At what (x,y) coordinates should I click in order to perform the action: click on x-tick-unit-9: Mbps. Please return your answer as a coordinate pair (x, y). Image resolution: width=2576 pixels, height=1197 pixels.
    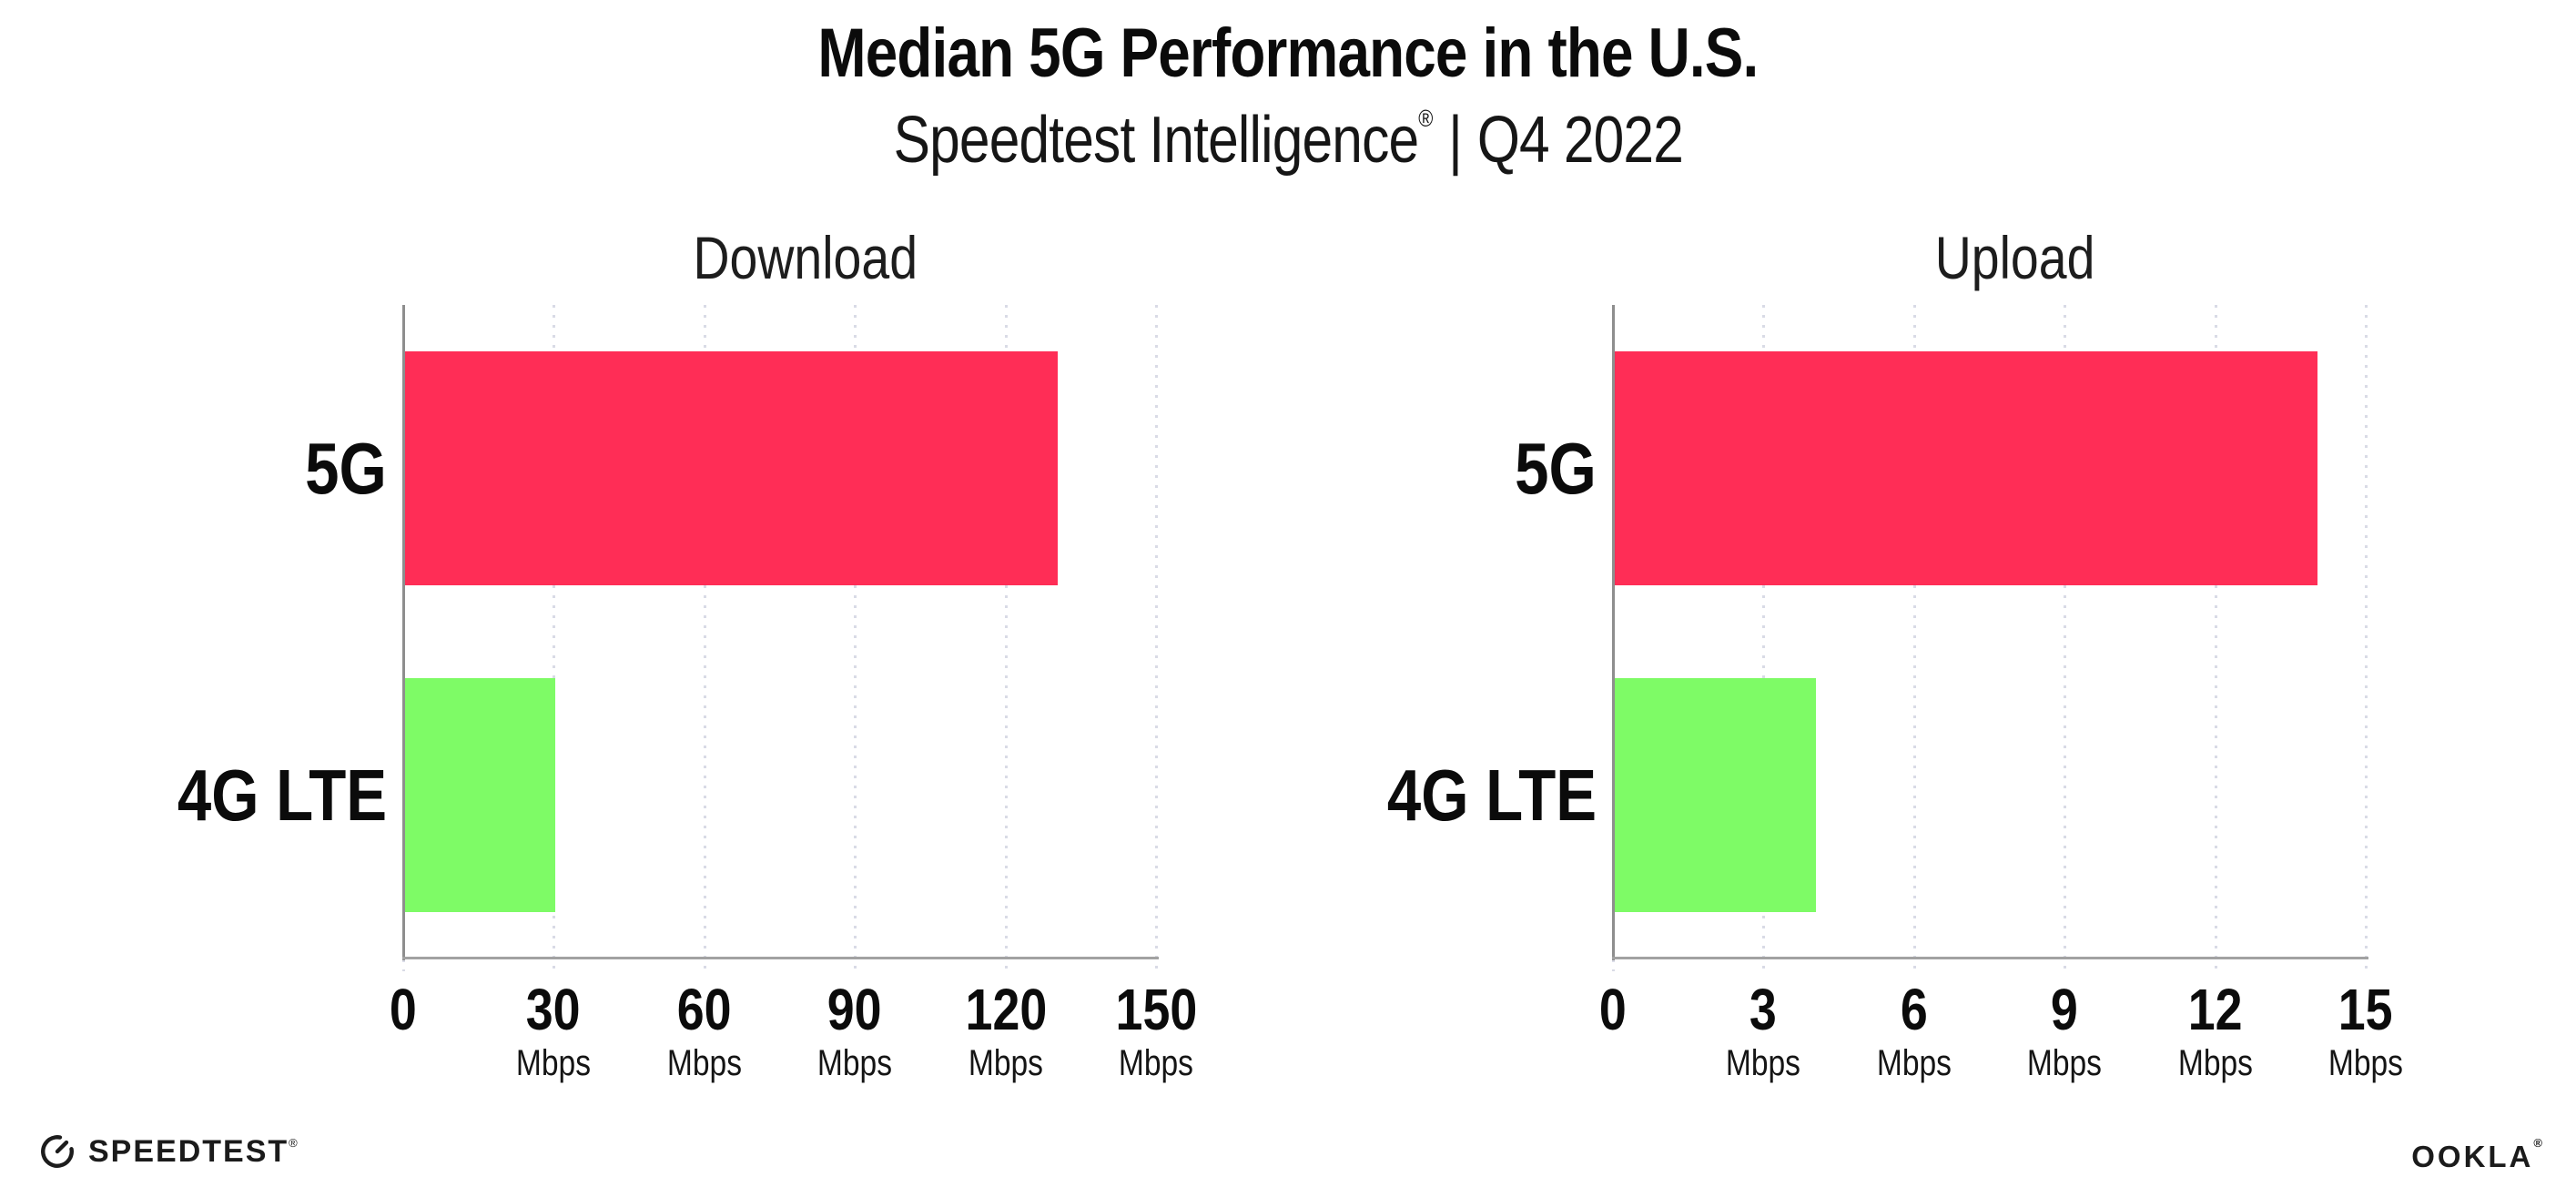
    Looking at the image, I should click on (2064, 1063).